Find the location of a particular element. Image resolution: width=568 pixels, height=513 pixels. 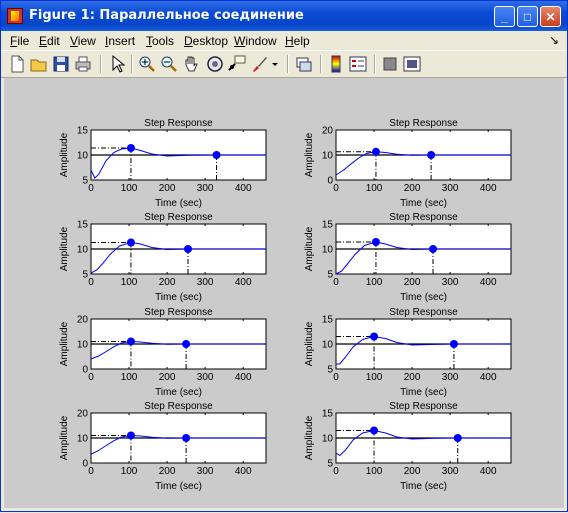

show-plot-tools-icon is located at coordinates (412, 64).